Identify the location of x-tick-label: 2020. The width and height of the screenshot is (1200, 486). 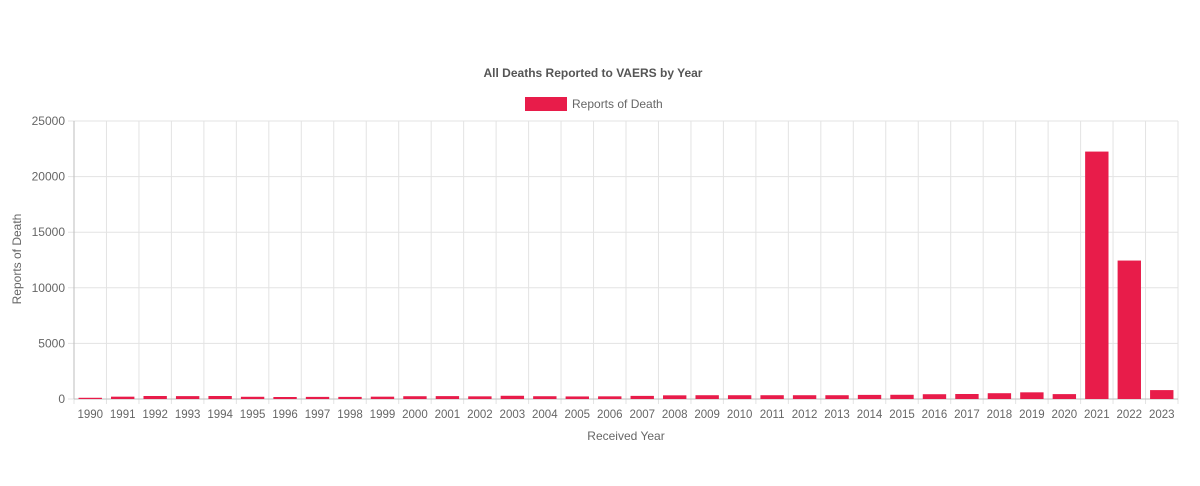
(1065, 415).